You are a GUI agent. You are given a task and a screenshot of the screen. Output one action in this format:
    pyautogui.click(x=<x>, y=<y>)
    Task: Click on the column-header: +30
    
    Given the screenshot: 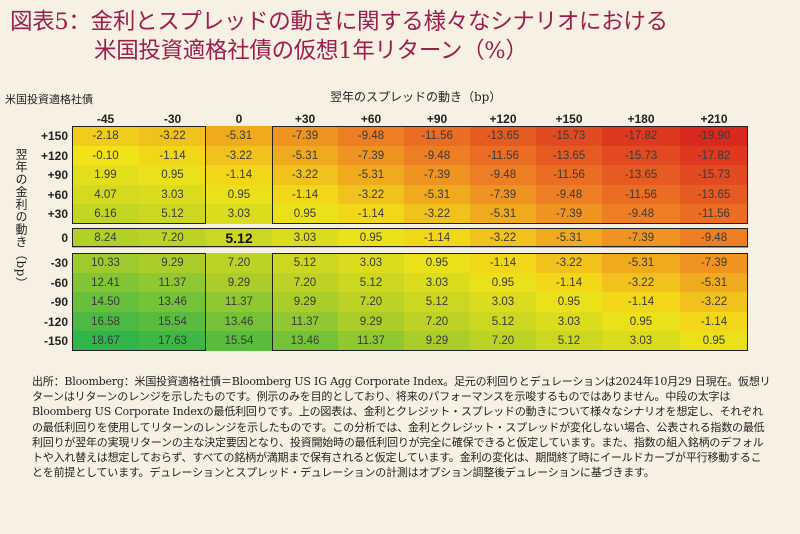 What is the action you would take?
    pyautogui.click(x=305, y=119)
    